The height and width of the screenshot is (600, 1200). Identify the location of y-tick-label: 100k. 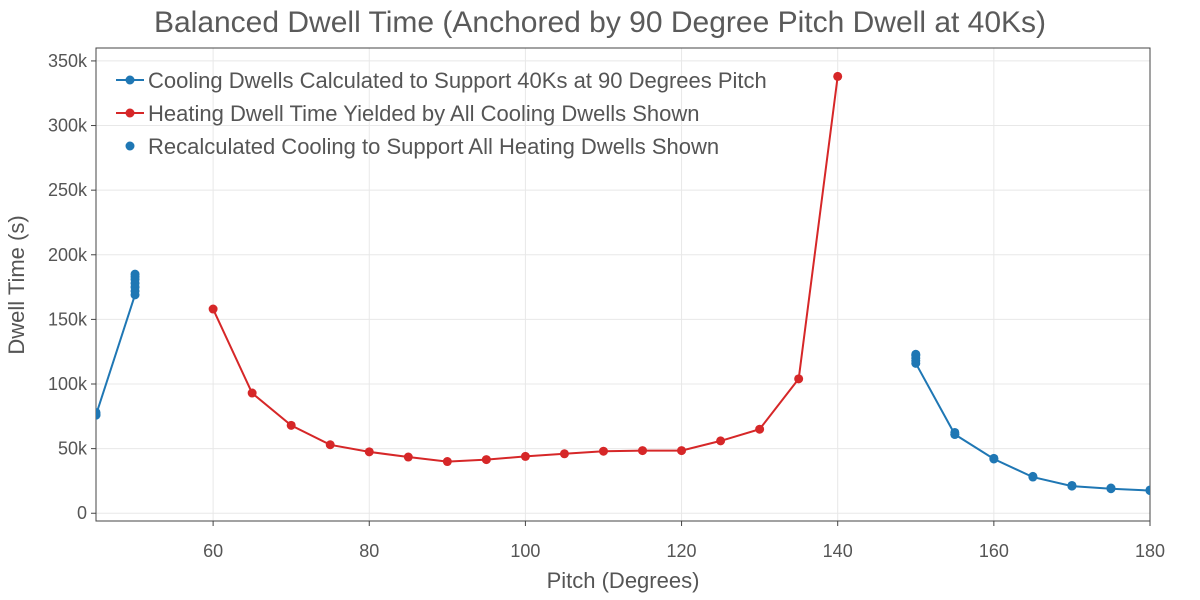
(68, 384).